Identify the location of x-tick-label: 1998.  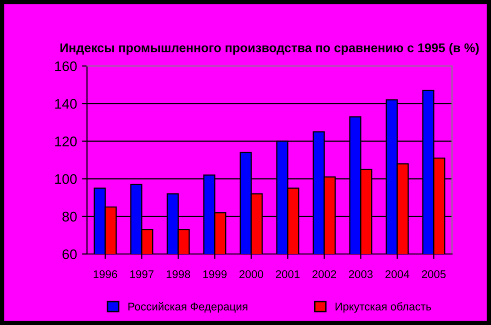
(178, 274).